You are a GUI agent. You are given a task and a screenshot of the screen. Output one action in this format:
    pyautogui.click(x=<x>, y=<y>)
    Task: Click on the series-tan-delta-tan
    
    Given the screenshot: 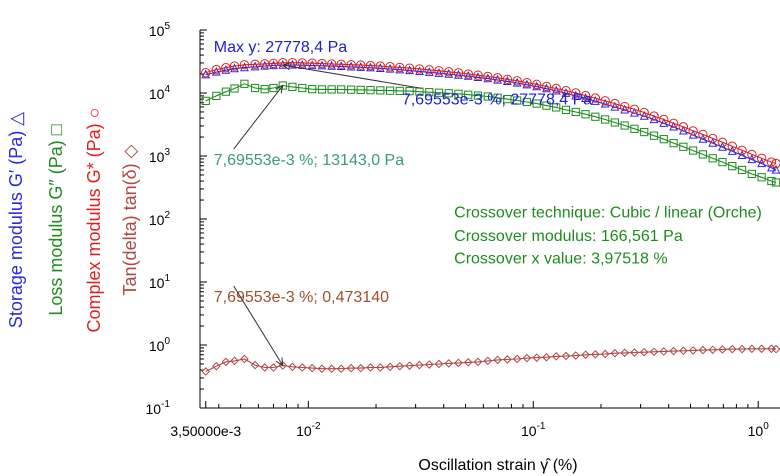 What is the action you would take?
    pyautogui.click(x=490, y=360)
    